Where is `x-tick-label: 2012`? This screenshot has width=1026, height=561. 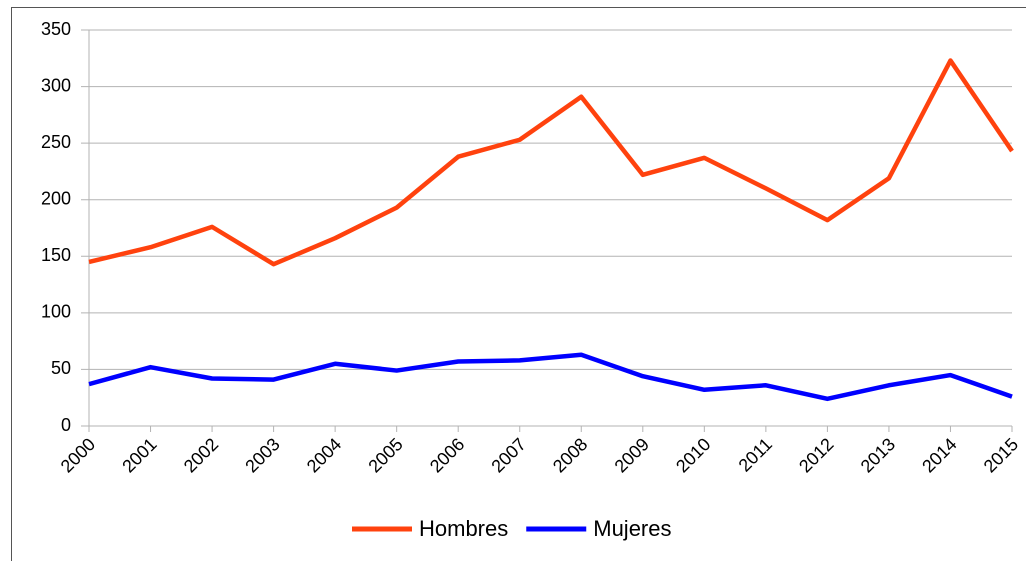 x-tick-label: 2012 is located at coordinates (816, 455).